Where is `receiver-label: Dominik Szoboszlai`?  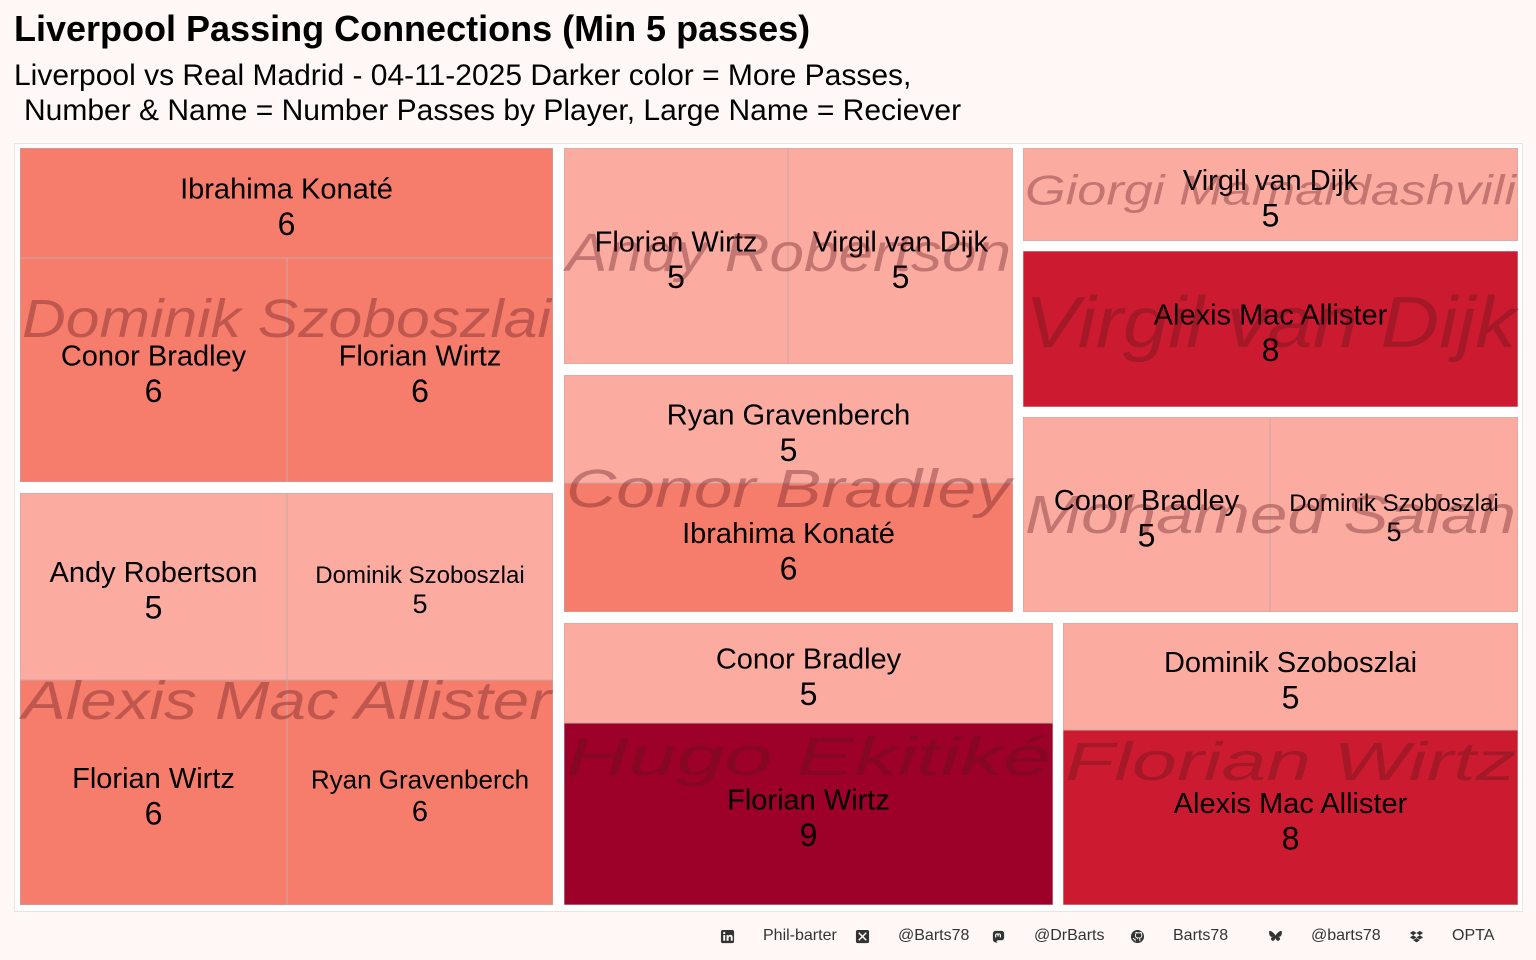
receiver-label: Dominik Szoboszlai is located at coordinates (287, 319).